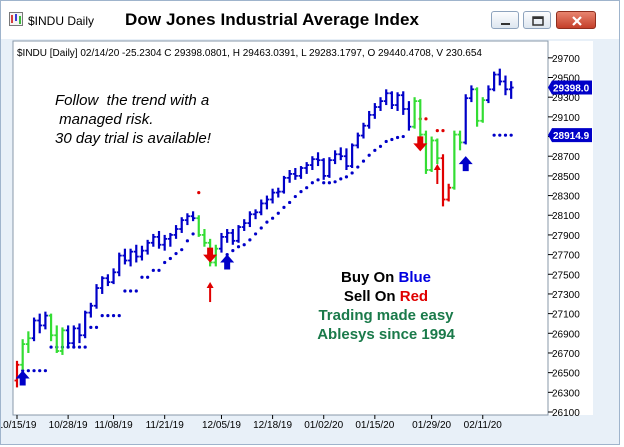 The height and width of the screenshot is (447, 624). I want to click on minimize-button, so click(505, 20).